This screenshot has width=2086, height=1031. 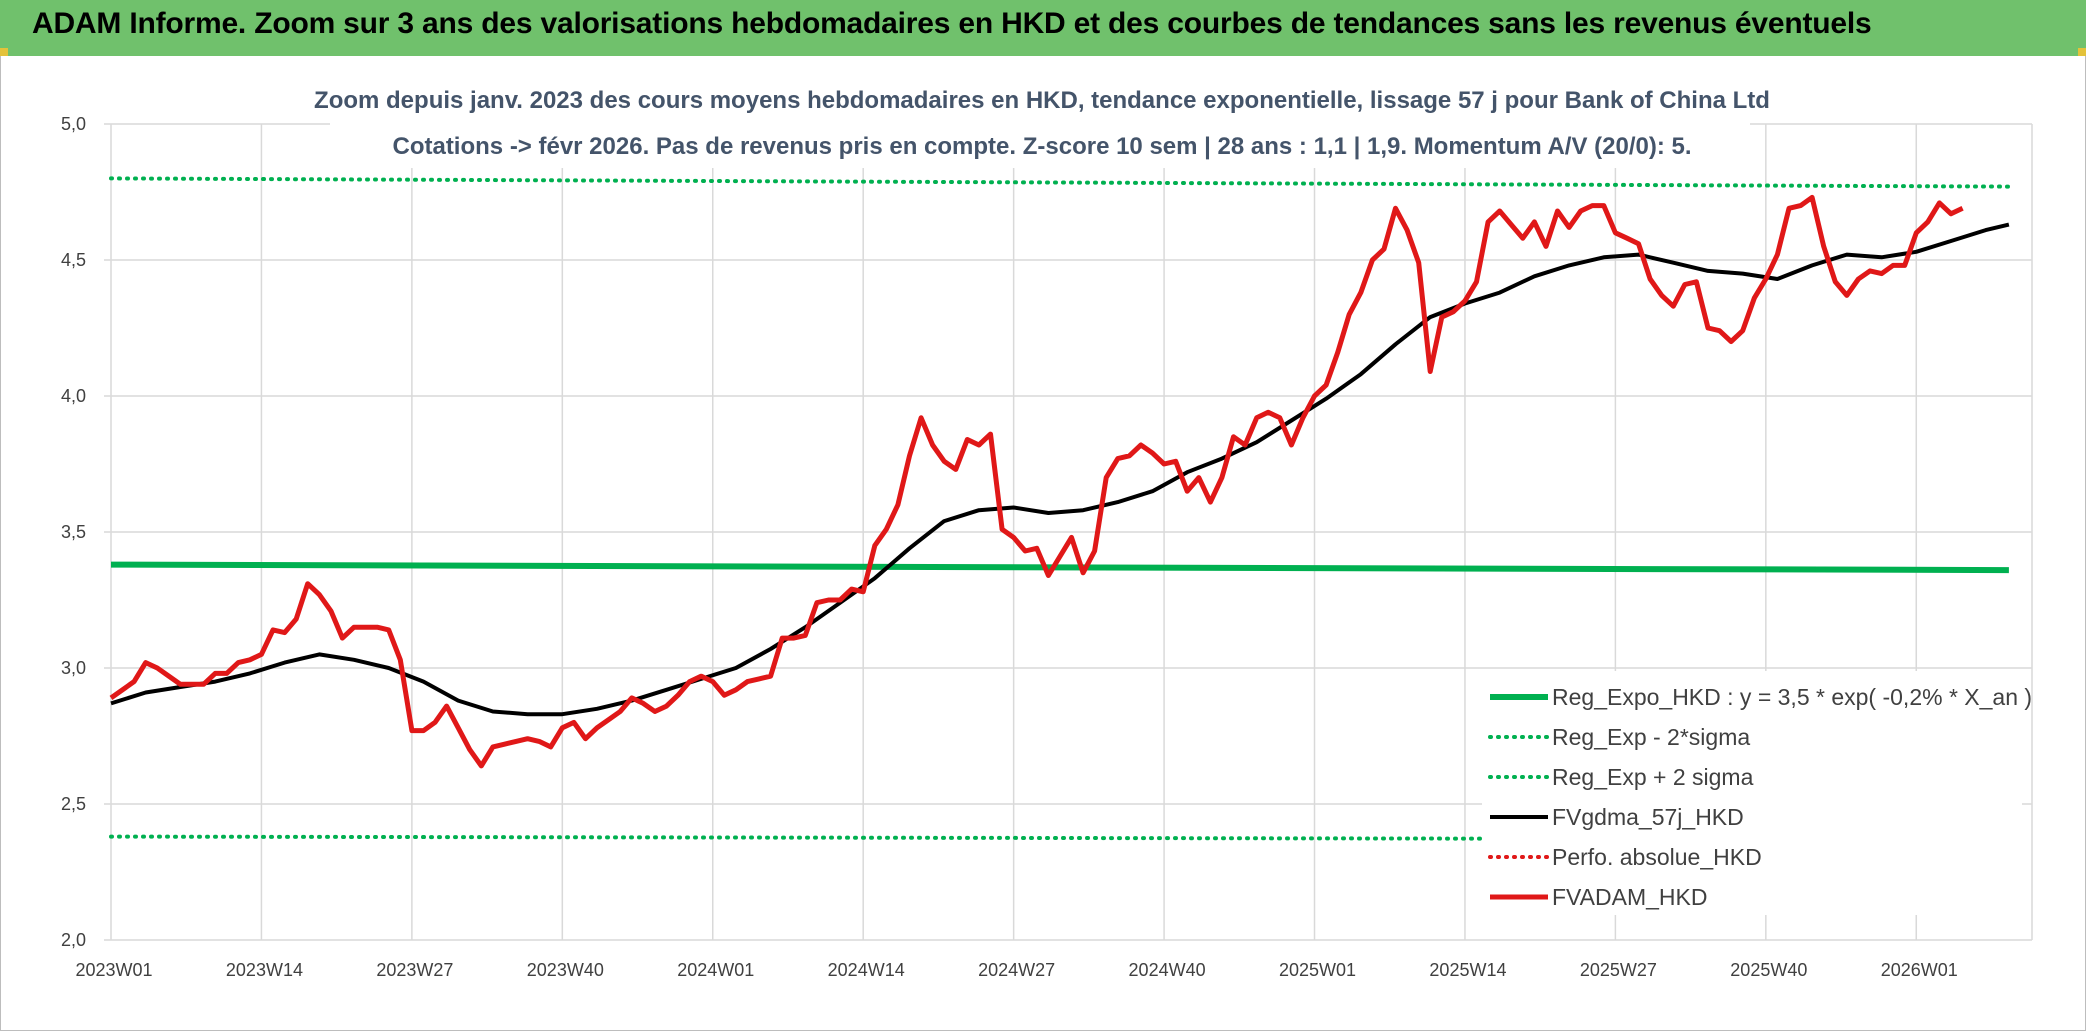 What do you see at coordinates (1059, 567) in the screenshot?
I see `series-line-reg_expo_hkd` at bounding box center [1059, 567].